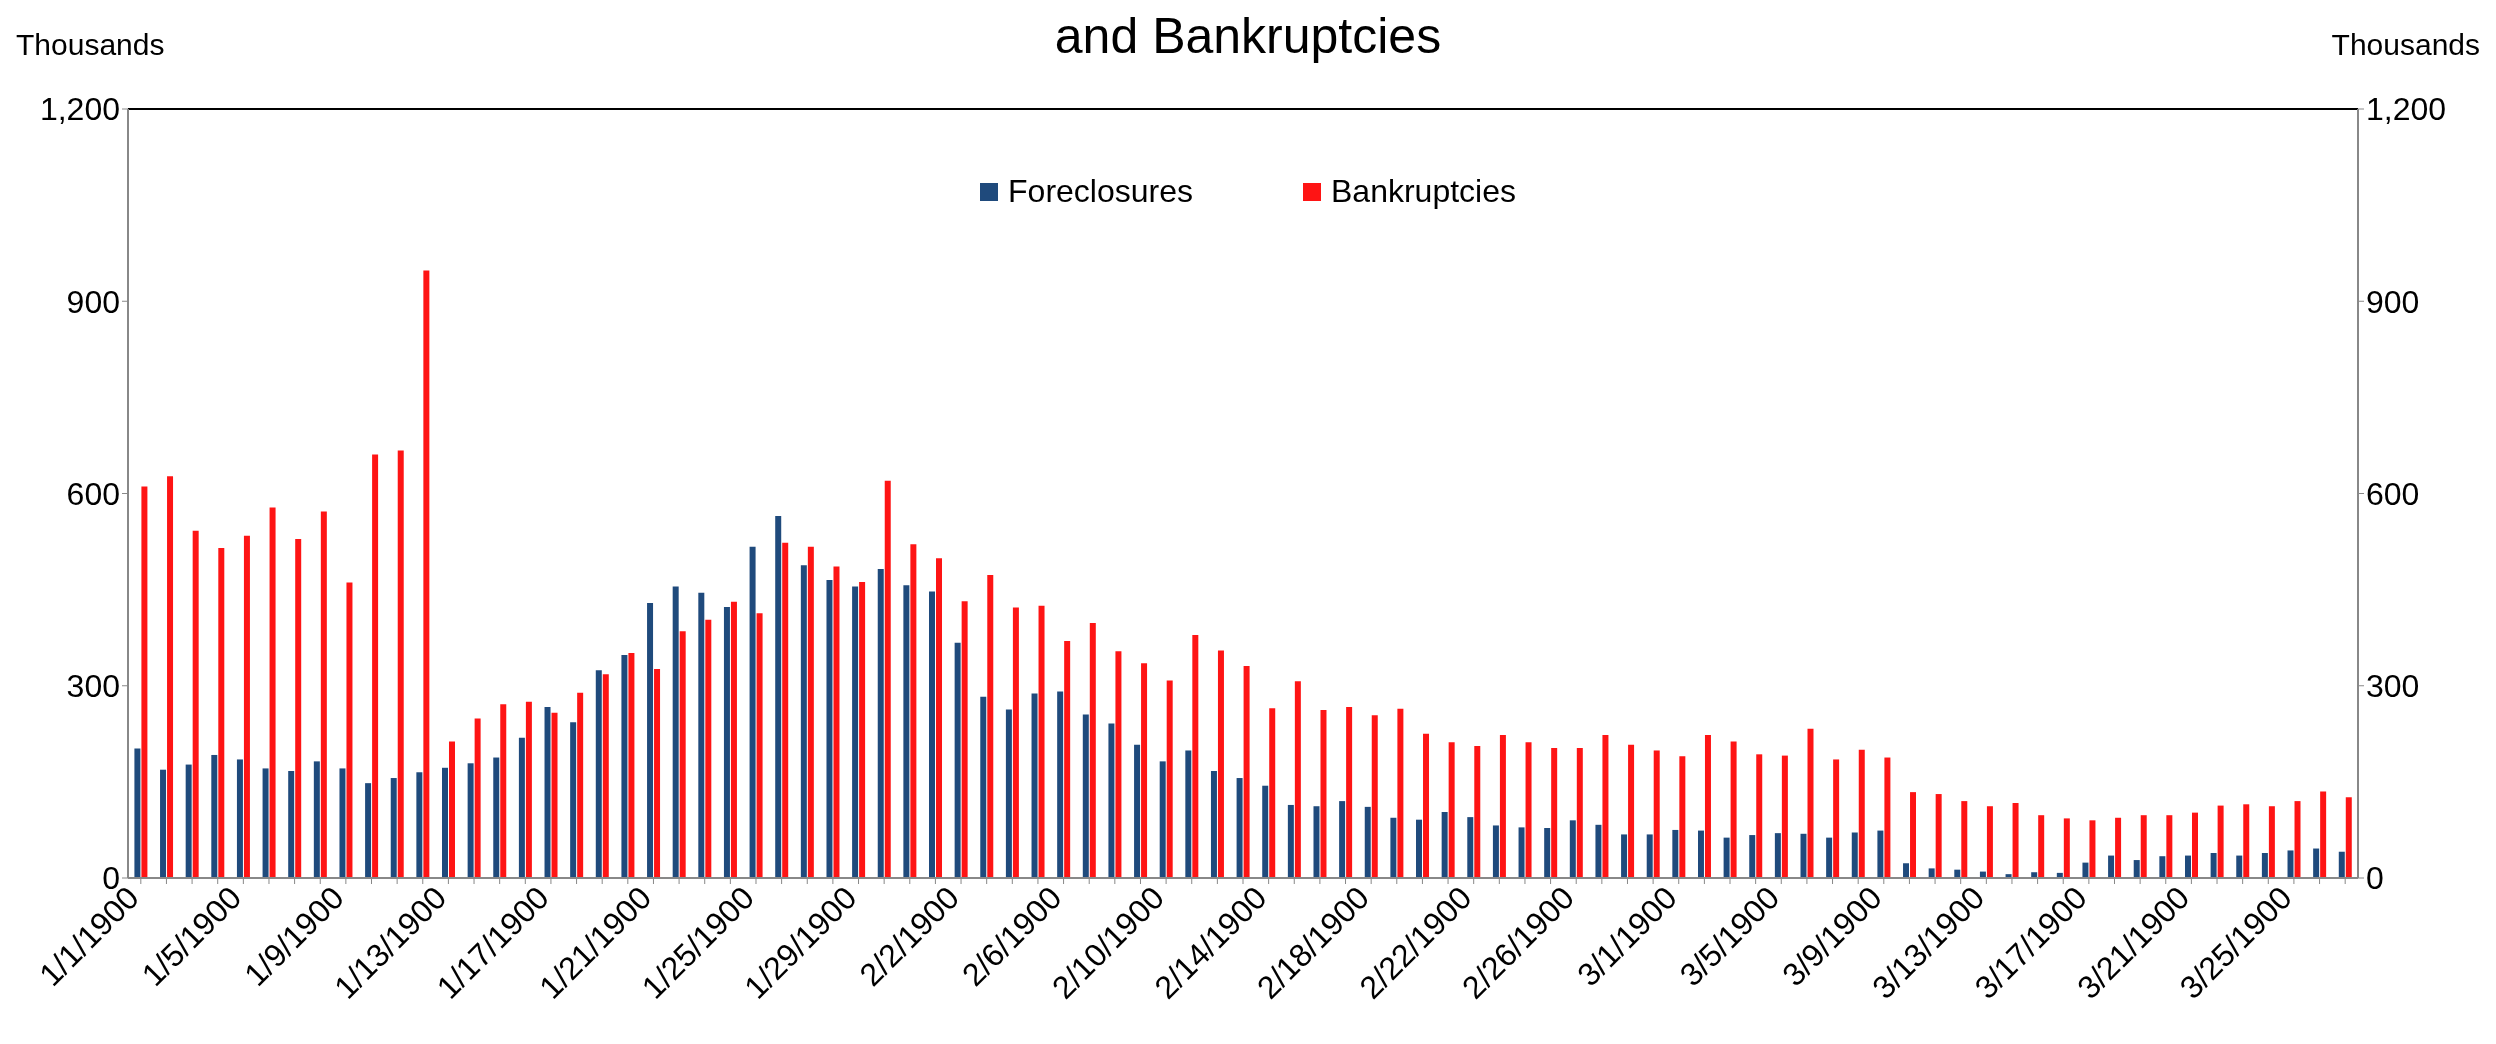 The height and width of the screenshot is (1044, 2496). I want to click on y-tick-label: 600, so click(93, 493).